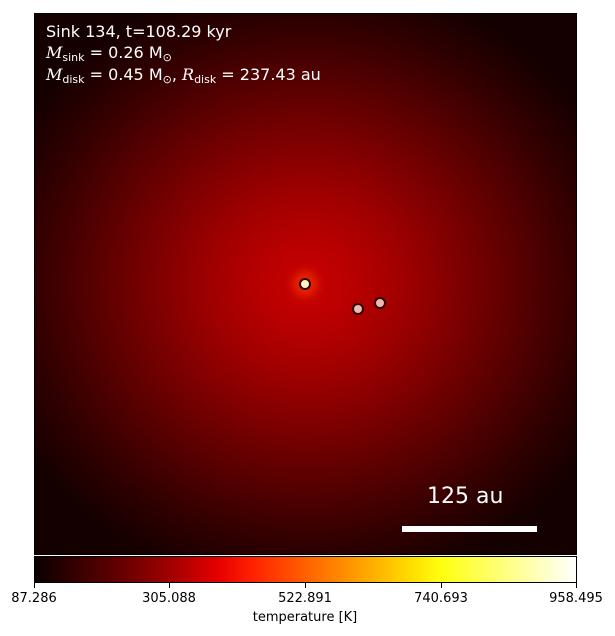 The width and height of the screenshot is (615, 636). Describe the element at coordinates (469, 529) in the screenshot. I see `scalebar-line` at that location.